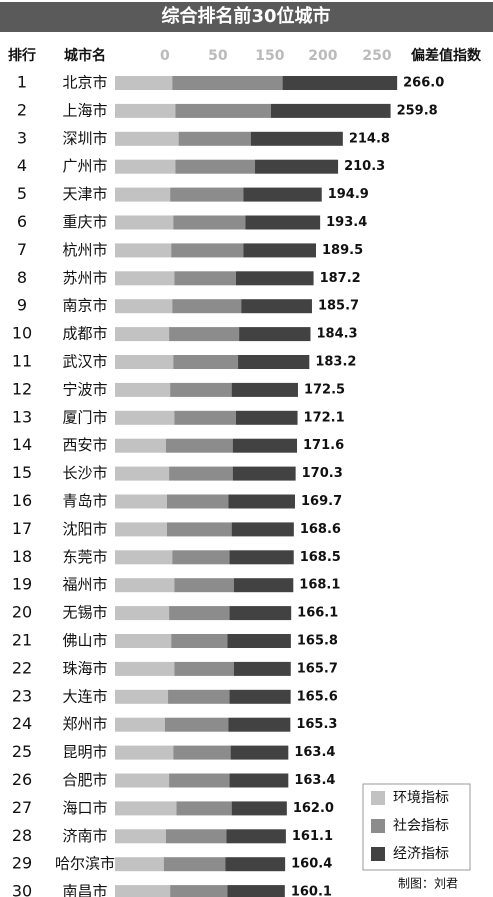  I want to click on category-label: 济南市, so click(84, 836).